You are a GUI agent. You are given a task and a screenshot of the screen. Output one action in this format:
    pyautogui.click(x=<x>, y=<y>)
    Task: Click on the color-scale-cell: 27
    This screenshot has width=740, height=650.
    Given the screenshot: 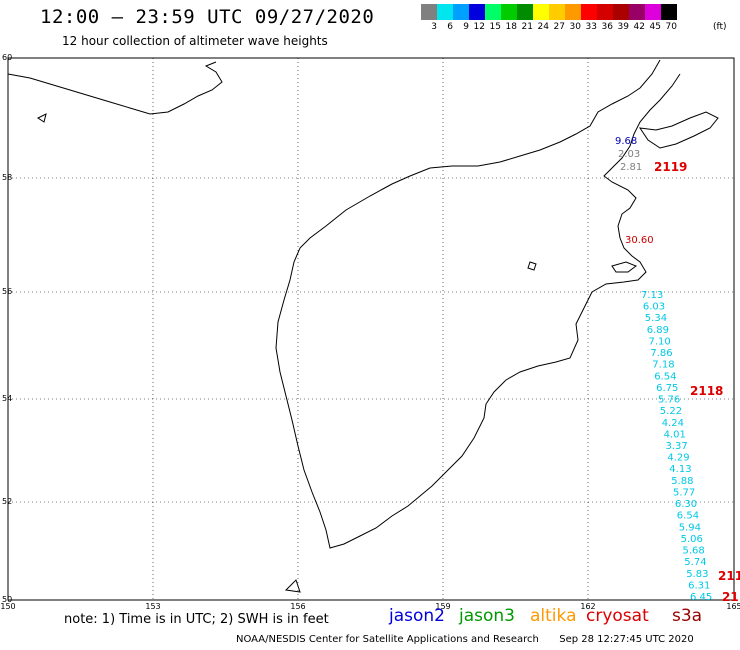 What is the action you would take?
    pyautogui.click(x=557, y=18)
    